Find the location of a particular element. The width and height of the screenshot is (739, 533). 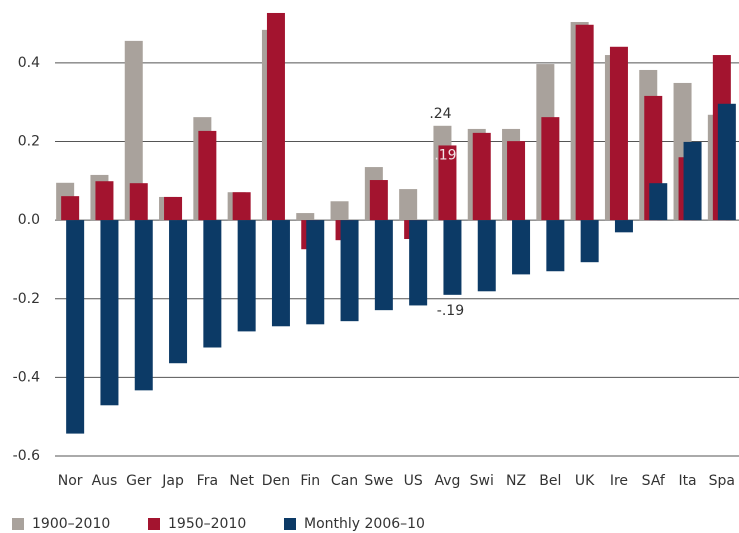

x-tick-label: Swi is located at coordinates (482, 481).